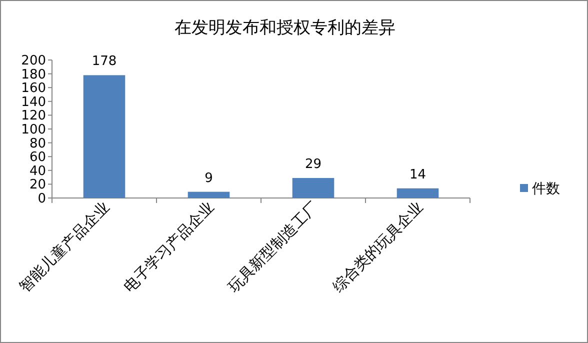 This screenshot has width=588, height=343. I want to click on y-tick-label: 60, so click(37, 158).